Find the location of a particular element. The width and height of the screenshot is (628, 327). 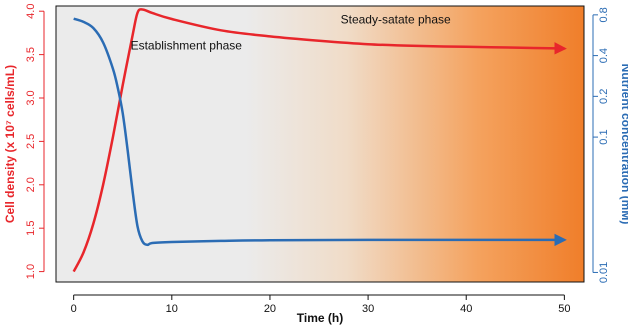

x-axis-title: Time (h) is located at coordinates (320, 318).